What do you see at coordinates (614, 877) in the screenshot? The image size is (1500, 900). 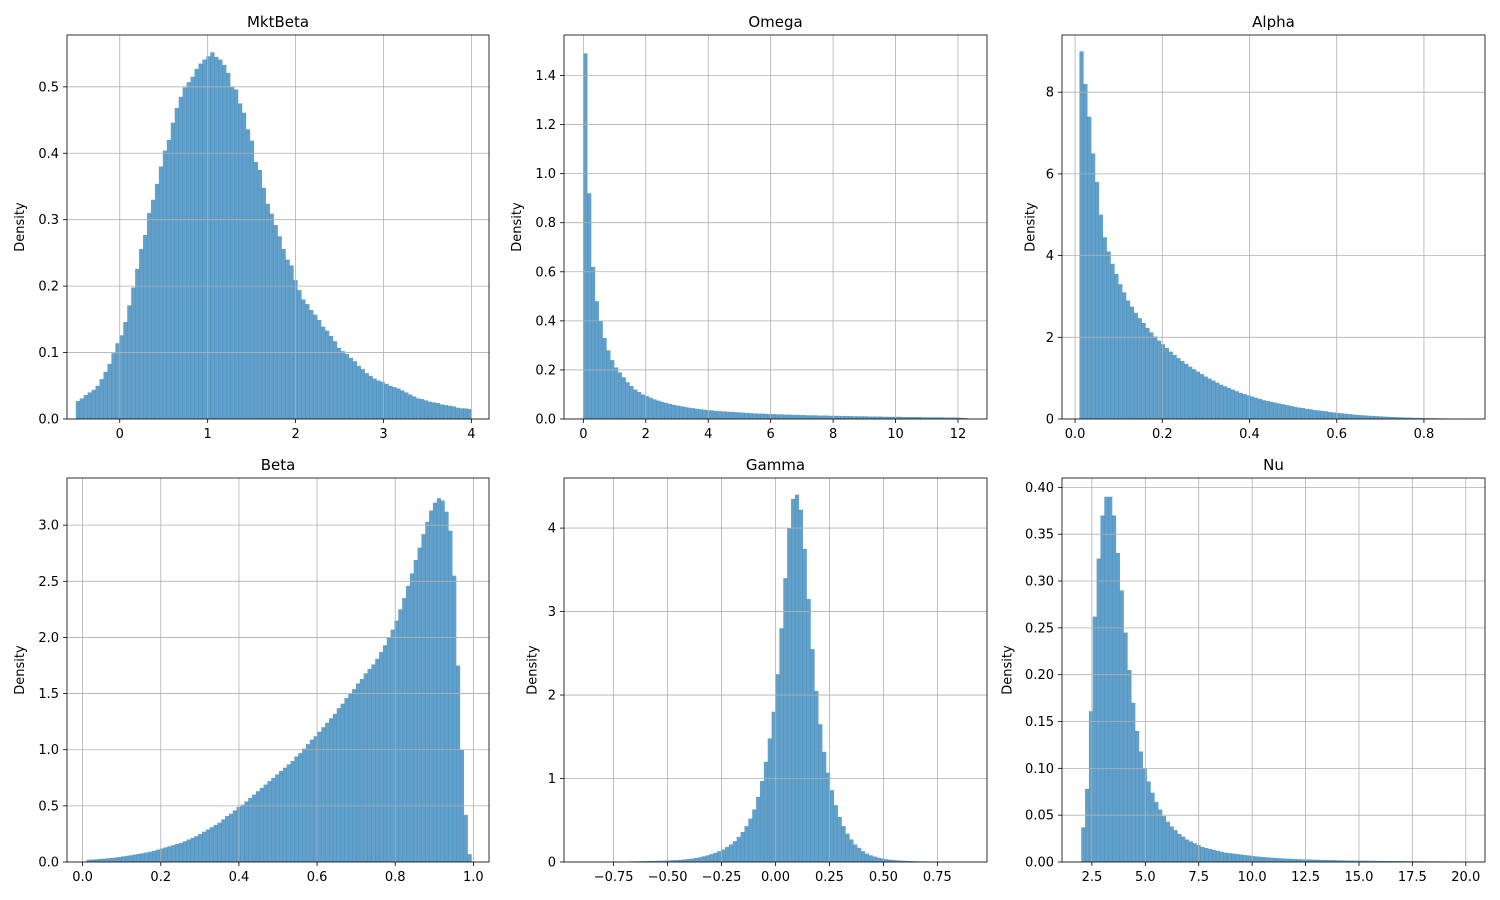 I see `x-tick-label: −0.75` at bounding box center [614, 877].